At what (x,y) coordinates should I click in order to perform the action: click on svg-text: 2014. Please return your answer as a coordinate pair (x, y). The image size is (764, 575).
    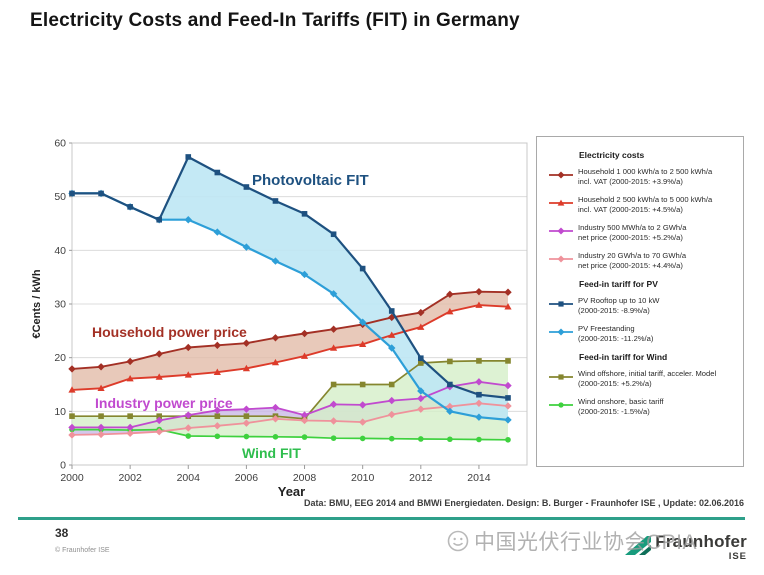
    Looking at the image, I should click on (479, 478).